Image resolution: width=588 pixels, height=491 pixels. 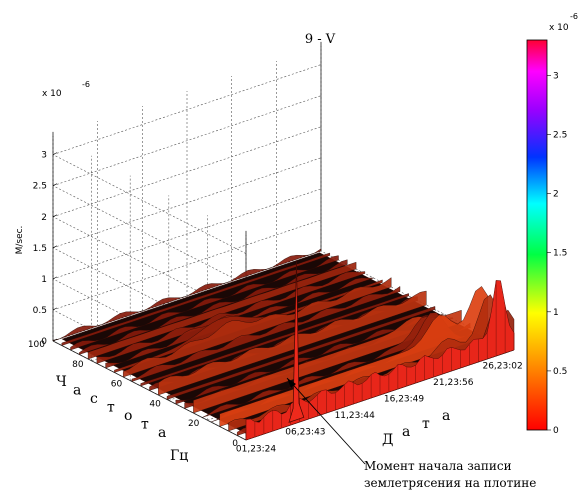 I want to click on z-exponent-power: -6, so click(x=86, y=84).